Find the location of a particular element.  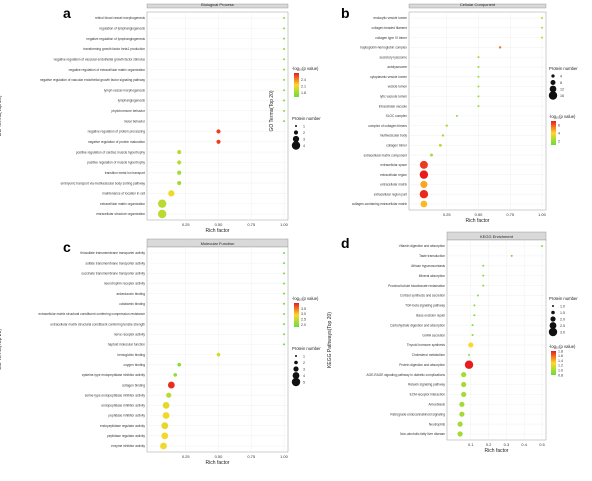

y-tick-label: secretory lysosome is located at coordinates (394, 57).